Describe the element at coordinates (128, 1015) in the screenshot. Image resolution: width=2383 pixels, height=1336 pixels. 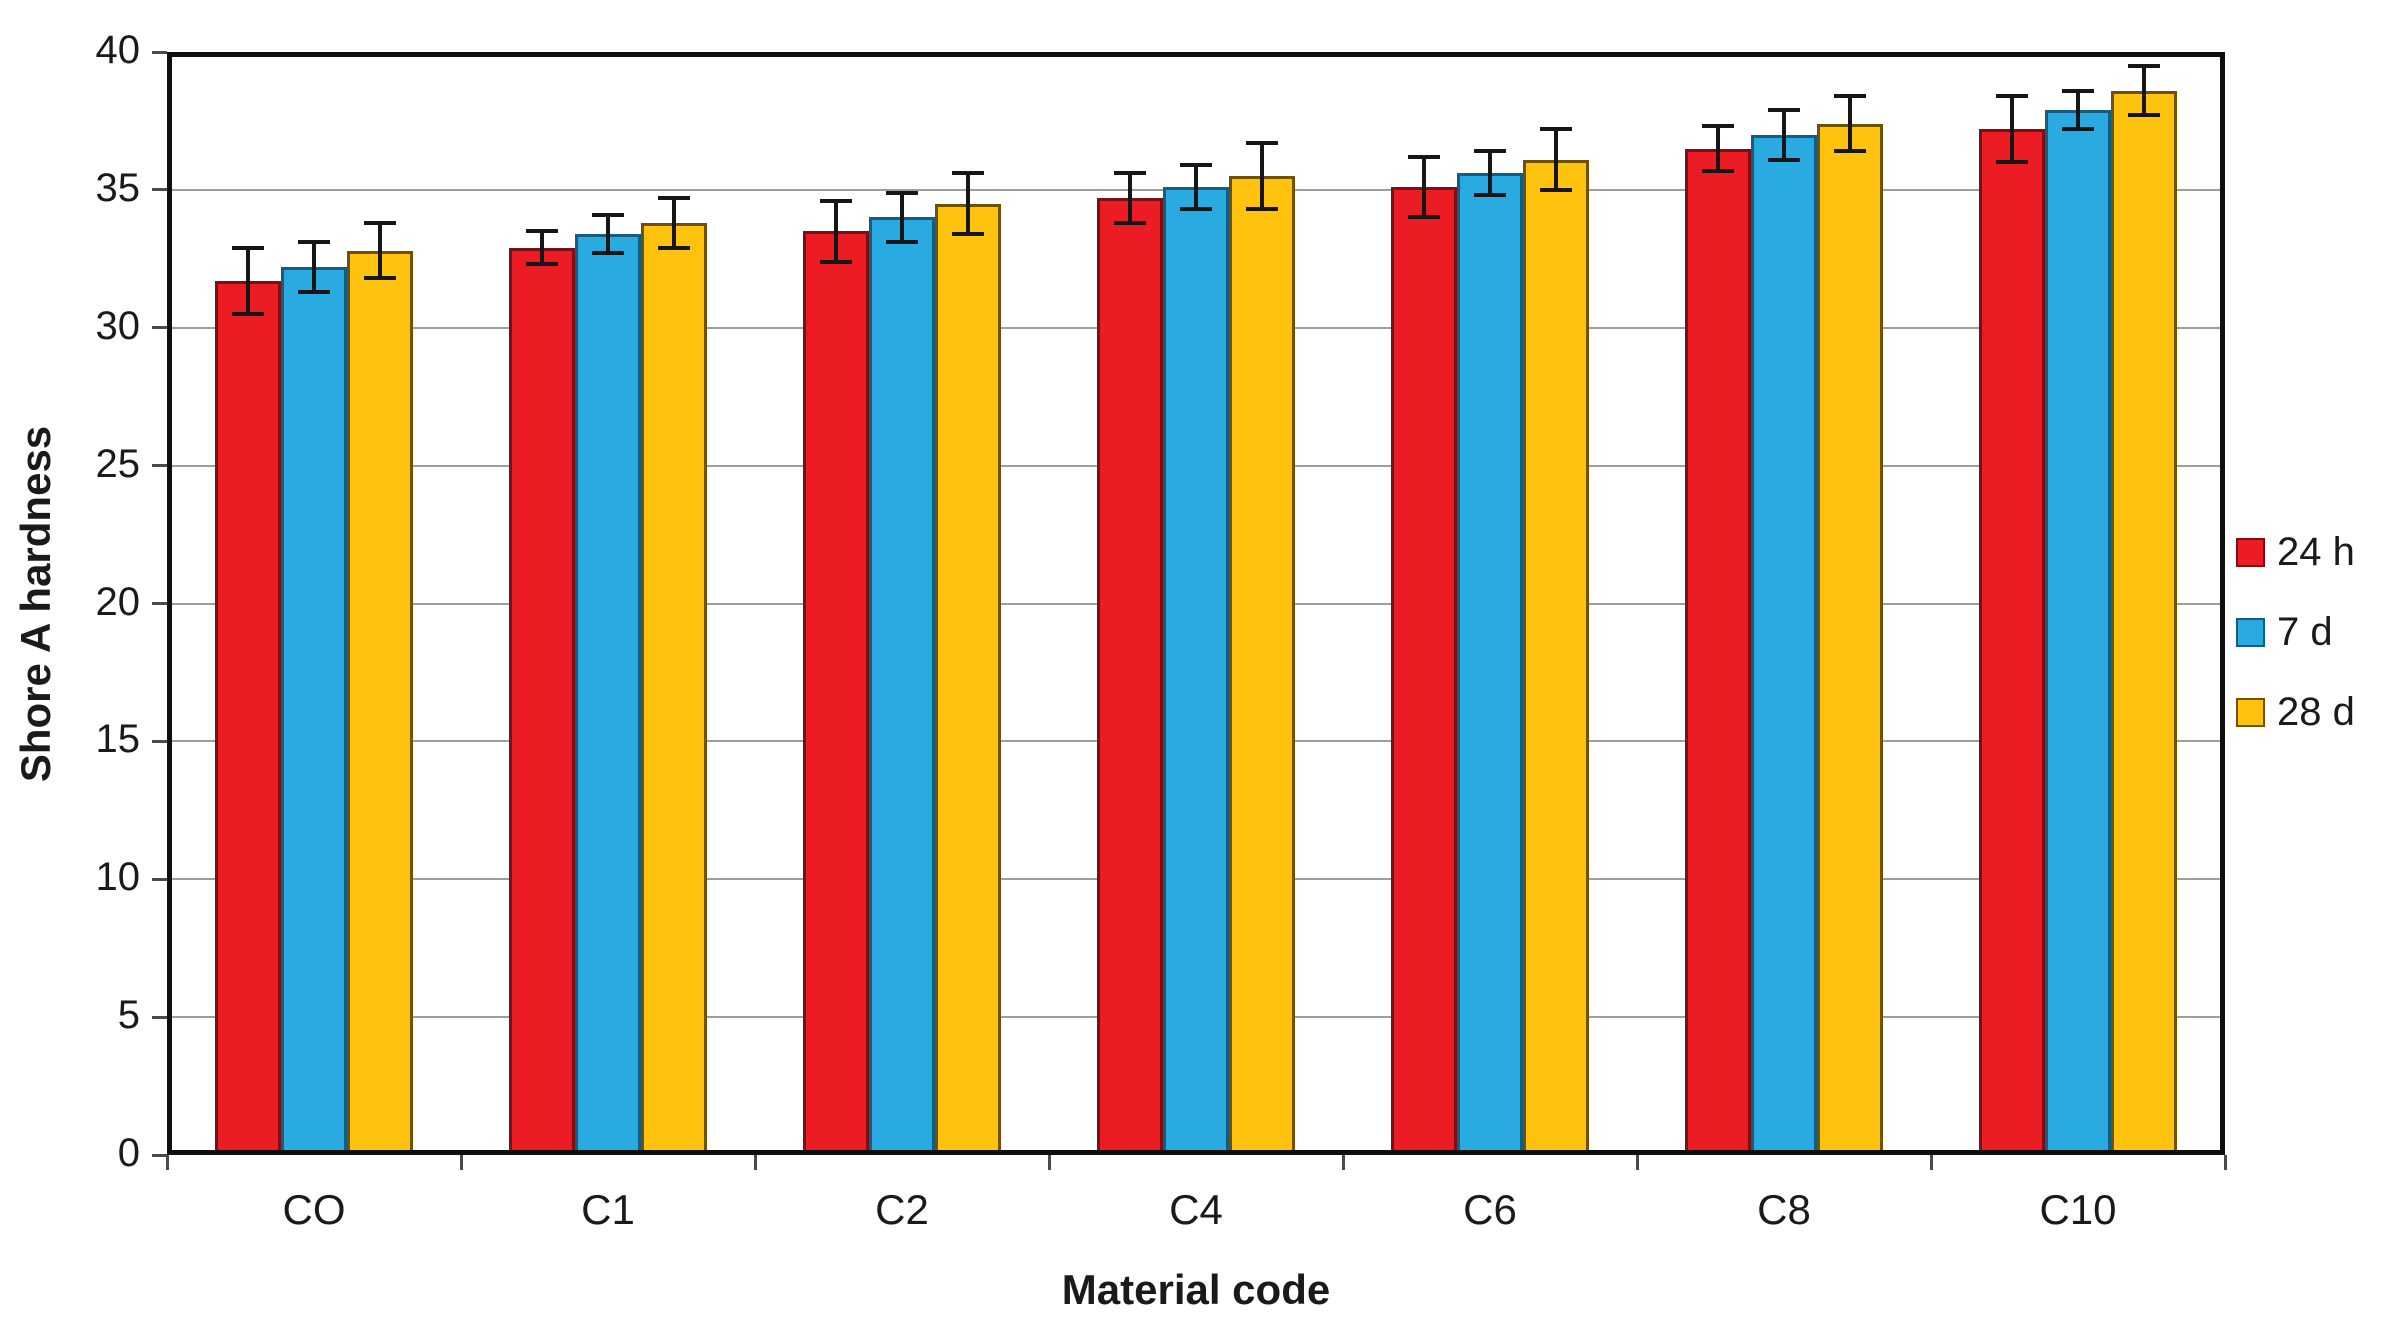
I see `y-tick-label: 5` at that location.